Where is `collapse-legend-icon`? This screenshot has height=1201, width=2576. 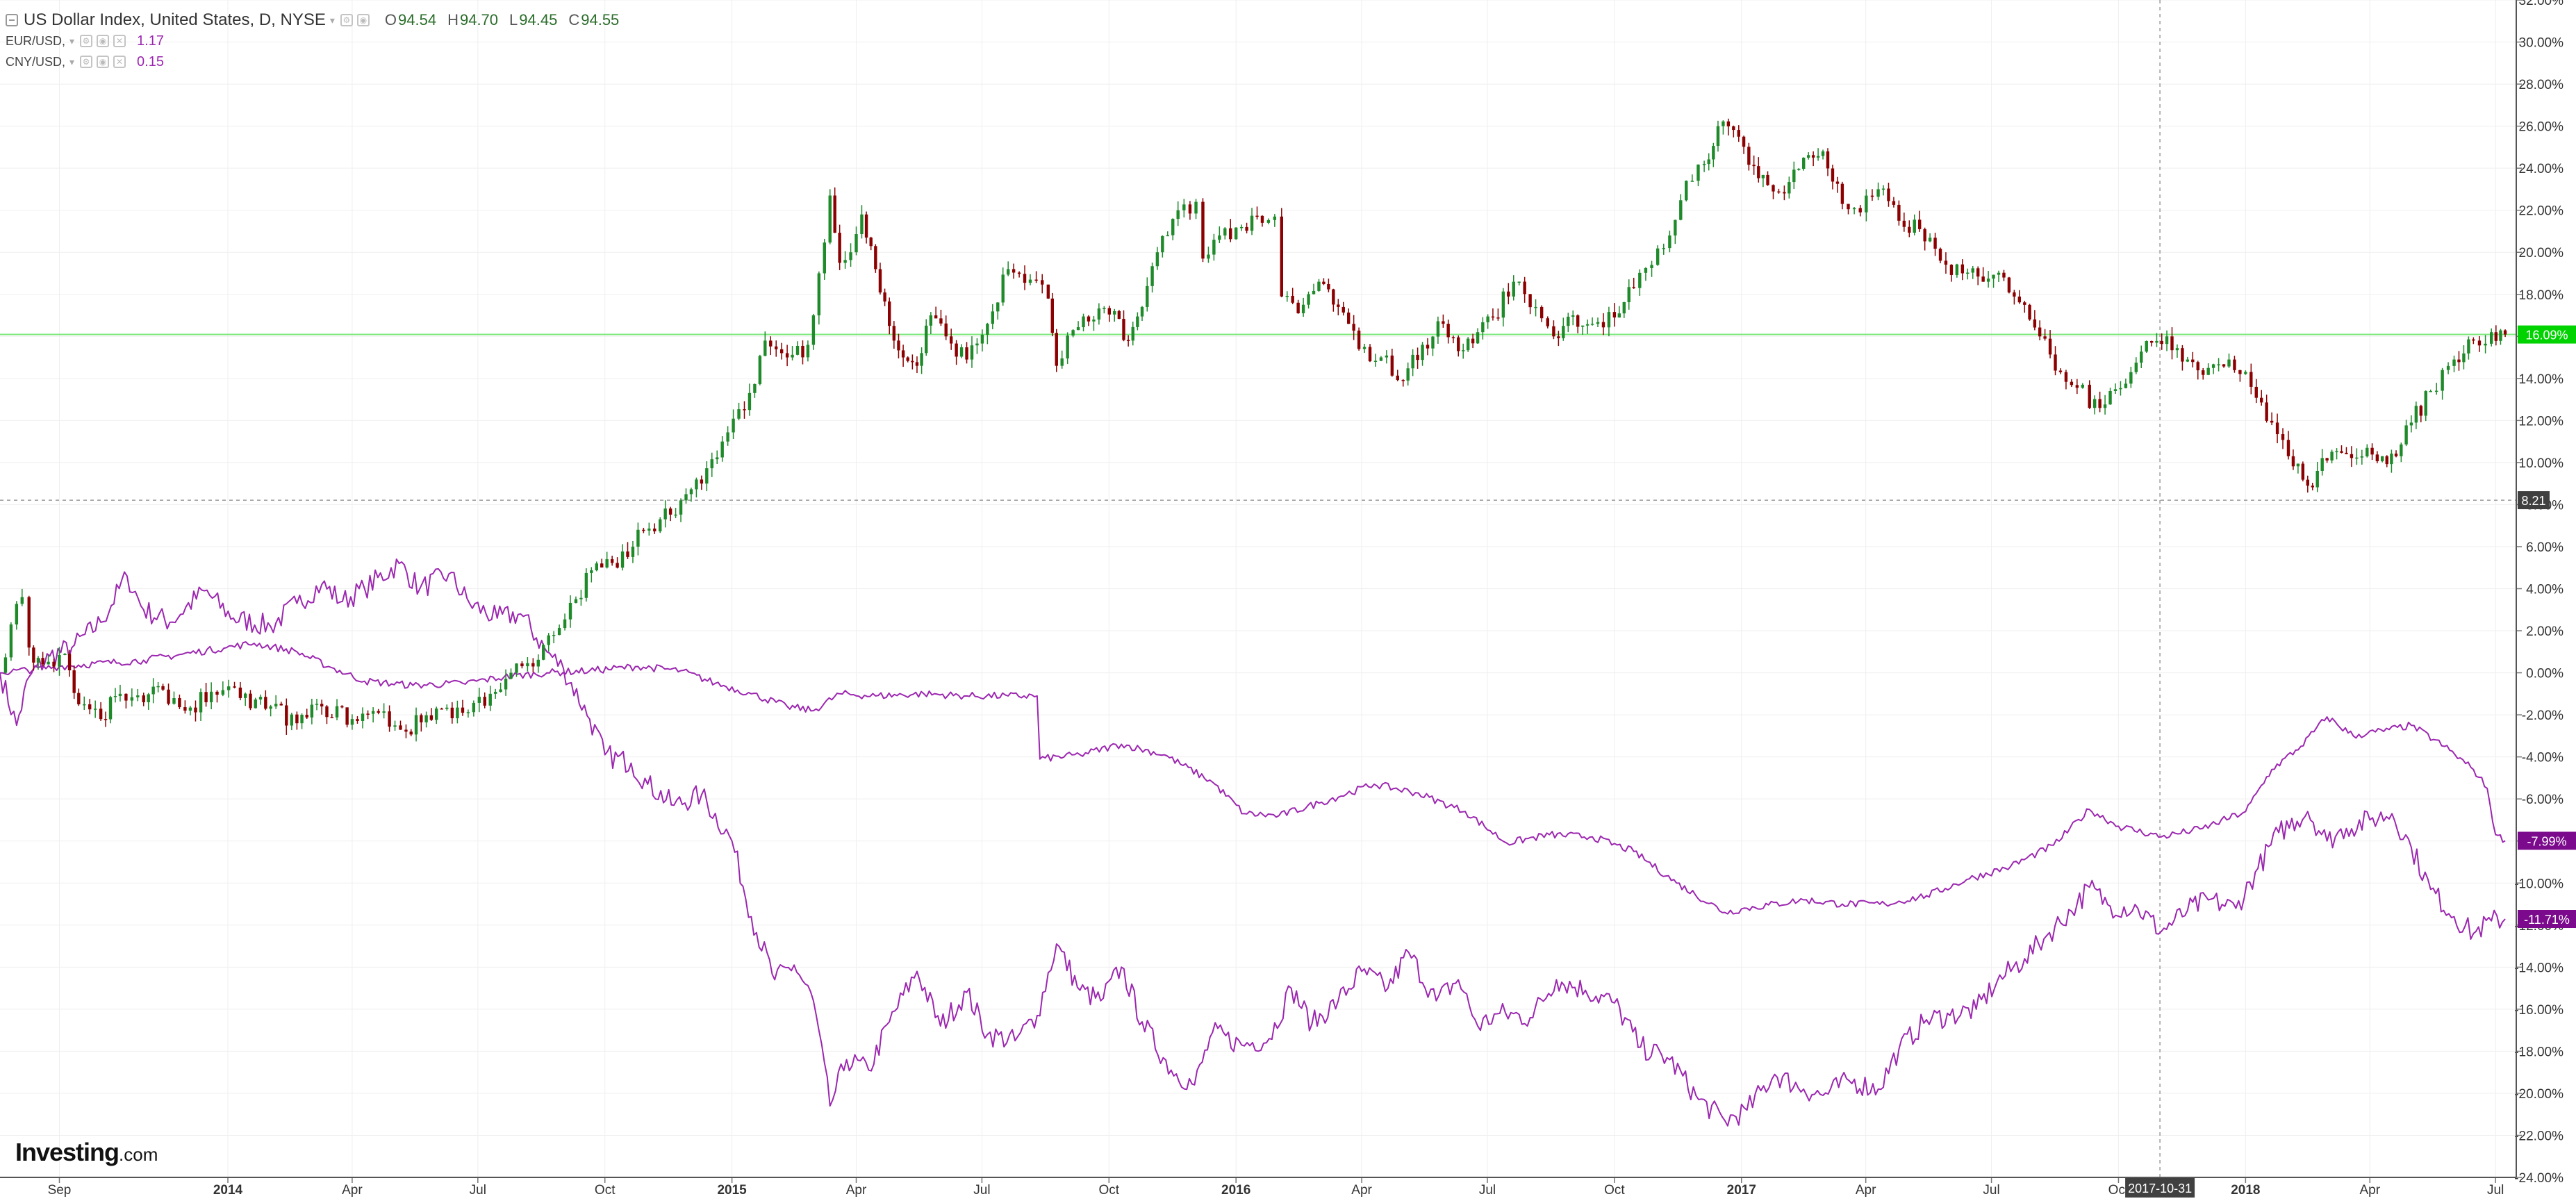
collapse-legend-icon is located at coordinates (12, 20).